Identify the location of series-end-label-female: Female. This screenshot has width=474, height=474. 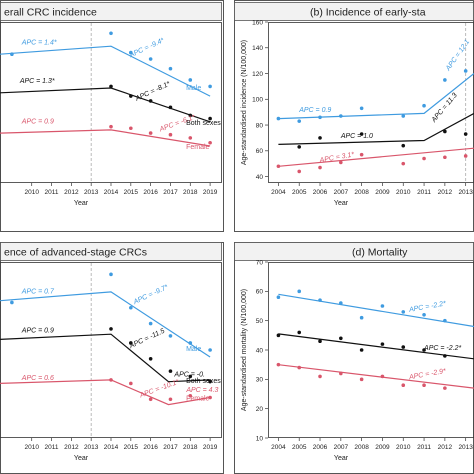
(197, 147).